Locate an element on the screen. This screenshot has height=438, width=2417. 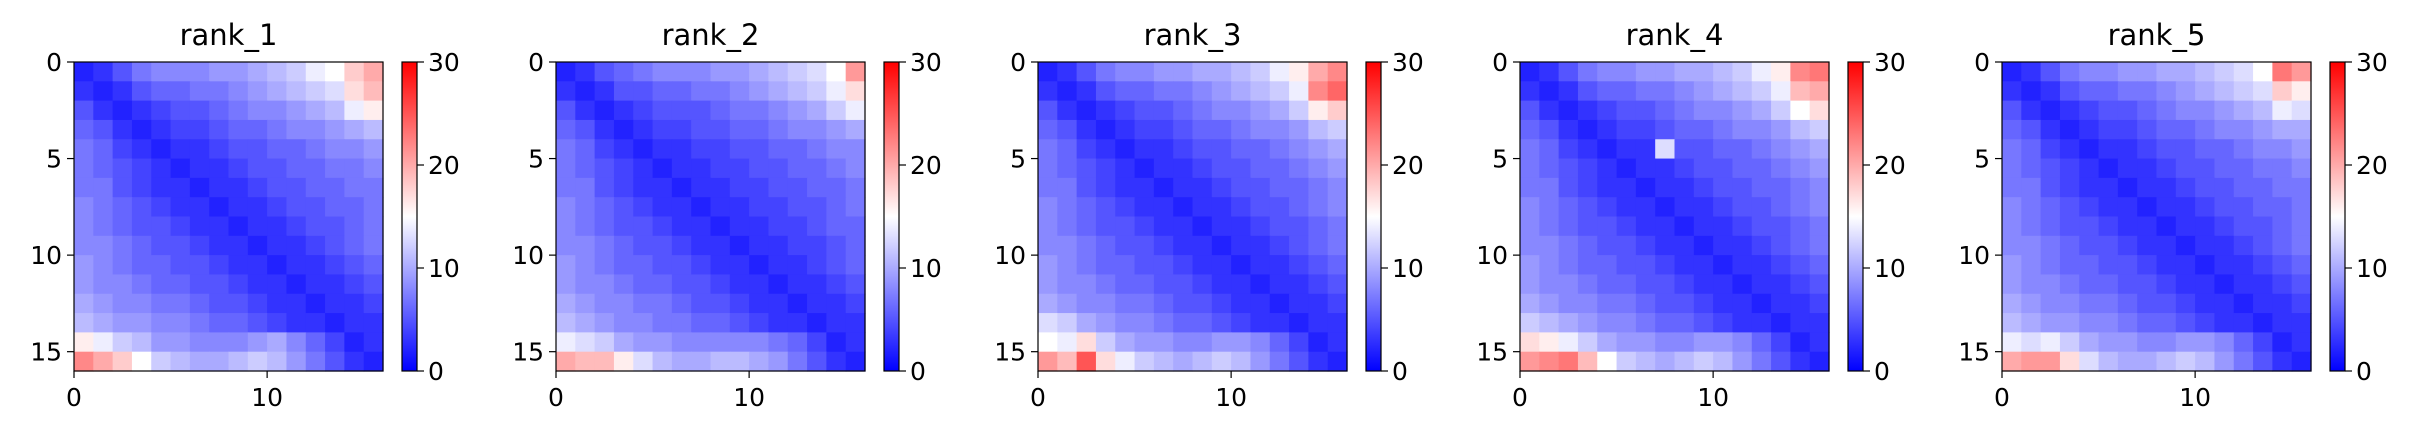
heatmap-cells is located at coordinates (229, 217).